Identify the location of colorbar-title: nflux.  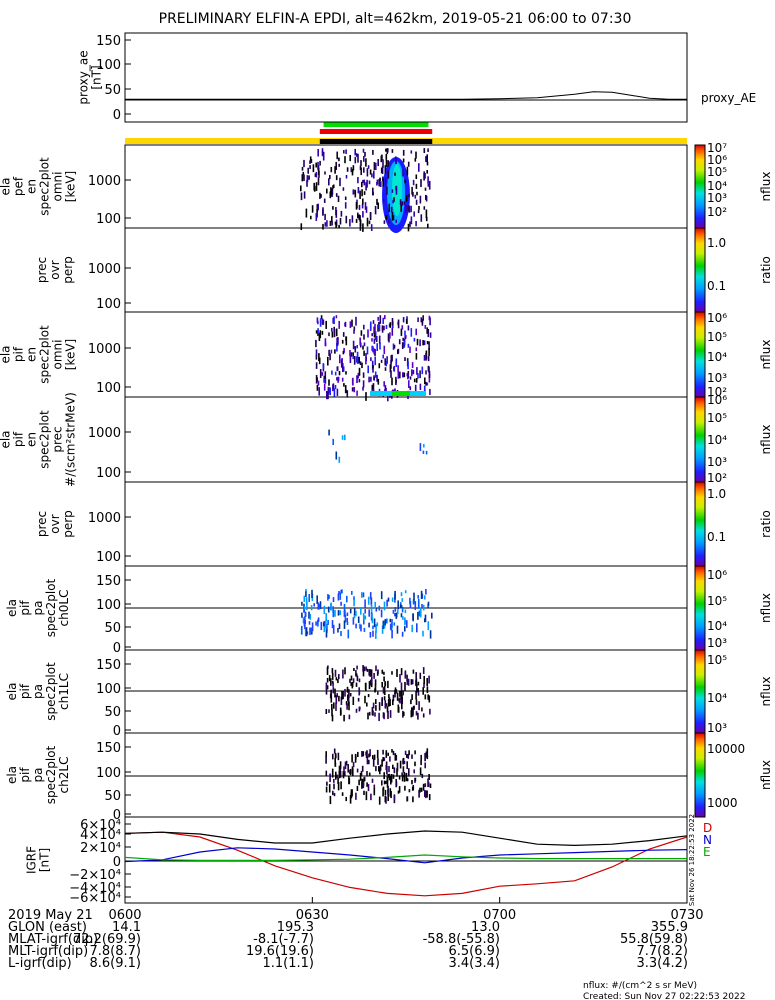
(766, 608).